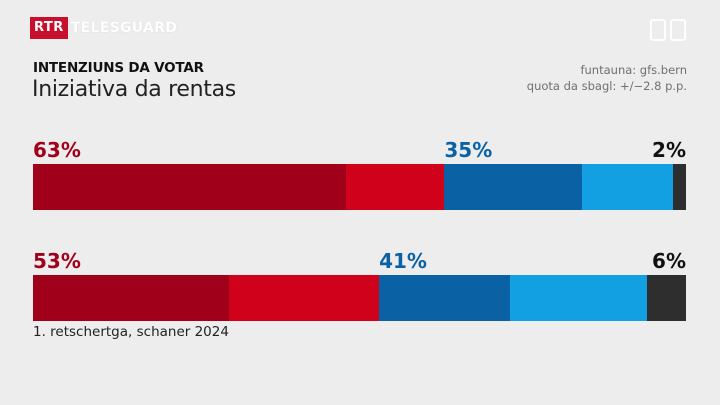 The width and height of the screenshot is (720, 405). What do you see at coordinates (606, 86) in the screenshot?
I see `margin-of-error-line: quota da sbagl: +/−2.8 p.p.` at bounding box center [606, 86].